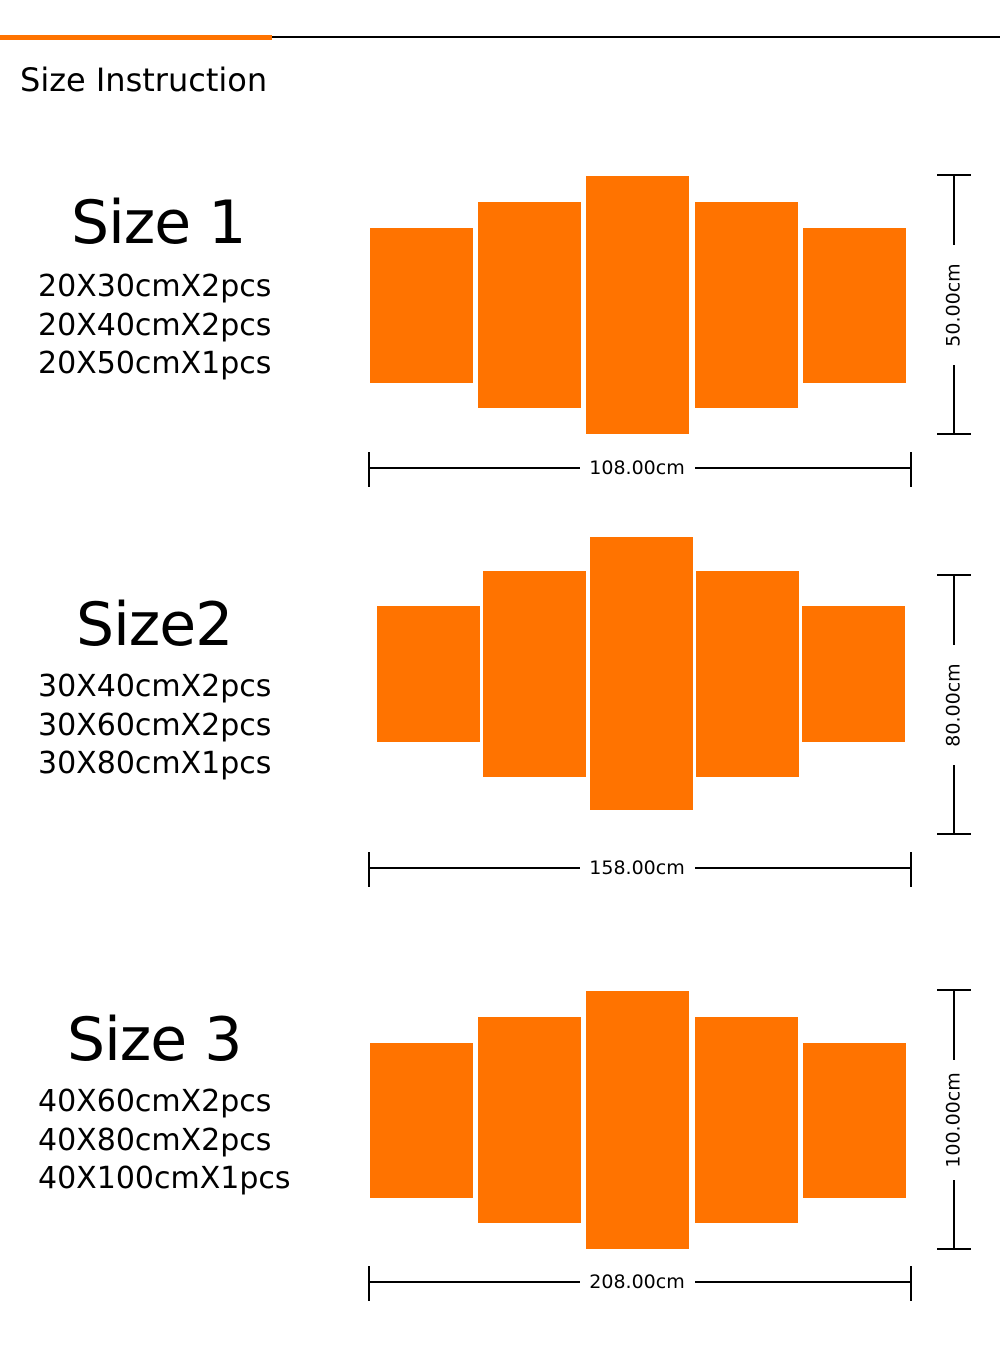 The width and height of the screenshot is (1000, 1349). Describe the element at coordinates (636, 868) in the screenshot. I see `width-label: 158.00cm` at that location.